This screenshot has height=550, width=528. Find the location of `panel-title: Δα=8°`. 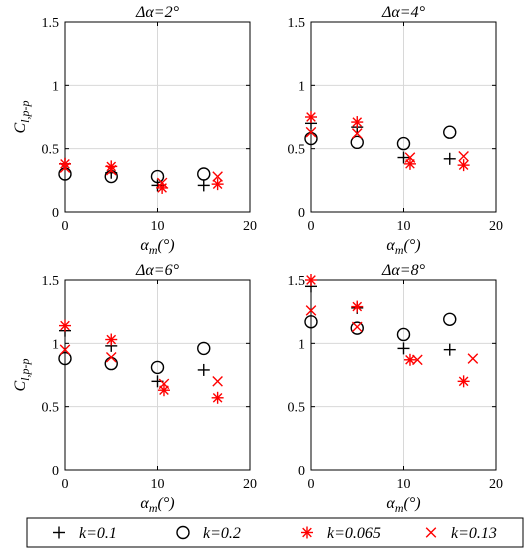

panel-title: Δα=8° is located at coordinates (403, 270).